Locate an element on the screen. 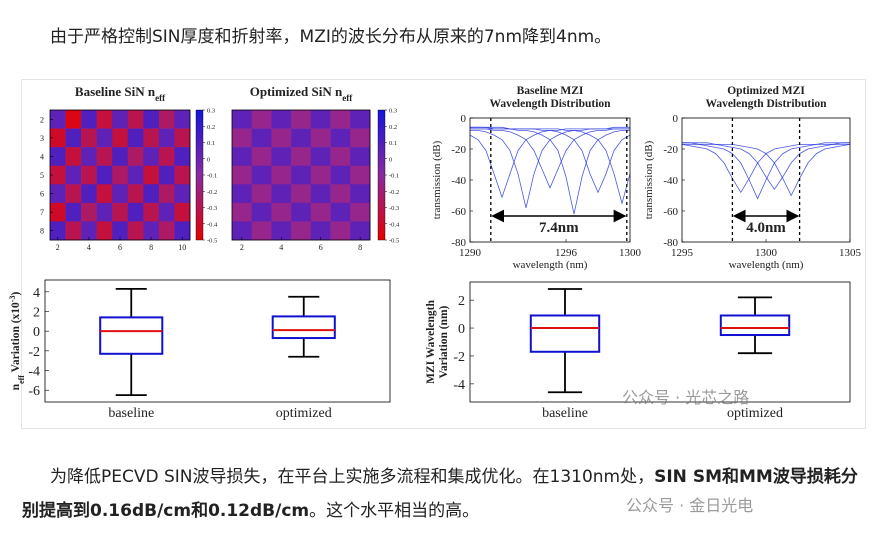 This screenshot has width=889, height=540. chart-title: Optimized SiN neff is located at coordinates (301, 93).